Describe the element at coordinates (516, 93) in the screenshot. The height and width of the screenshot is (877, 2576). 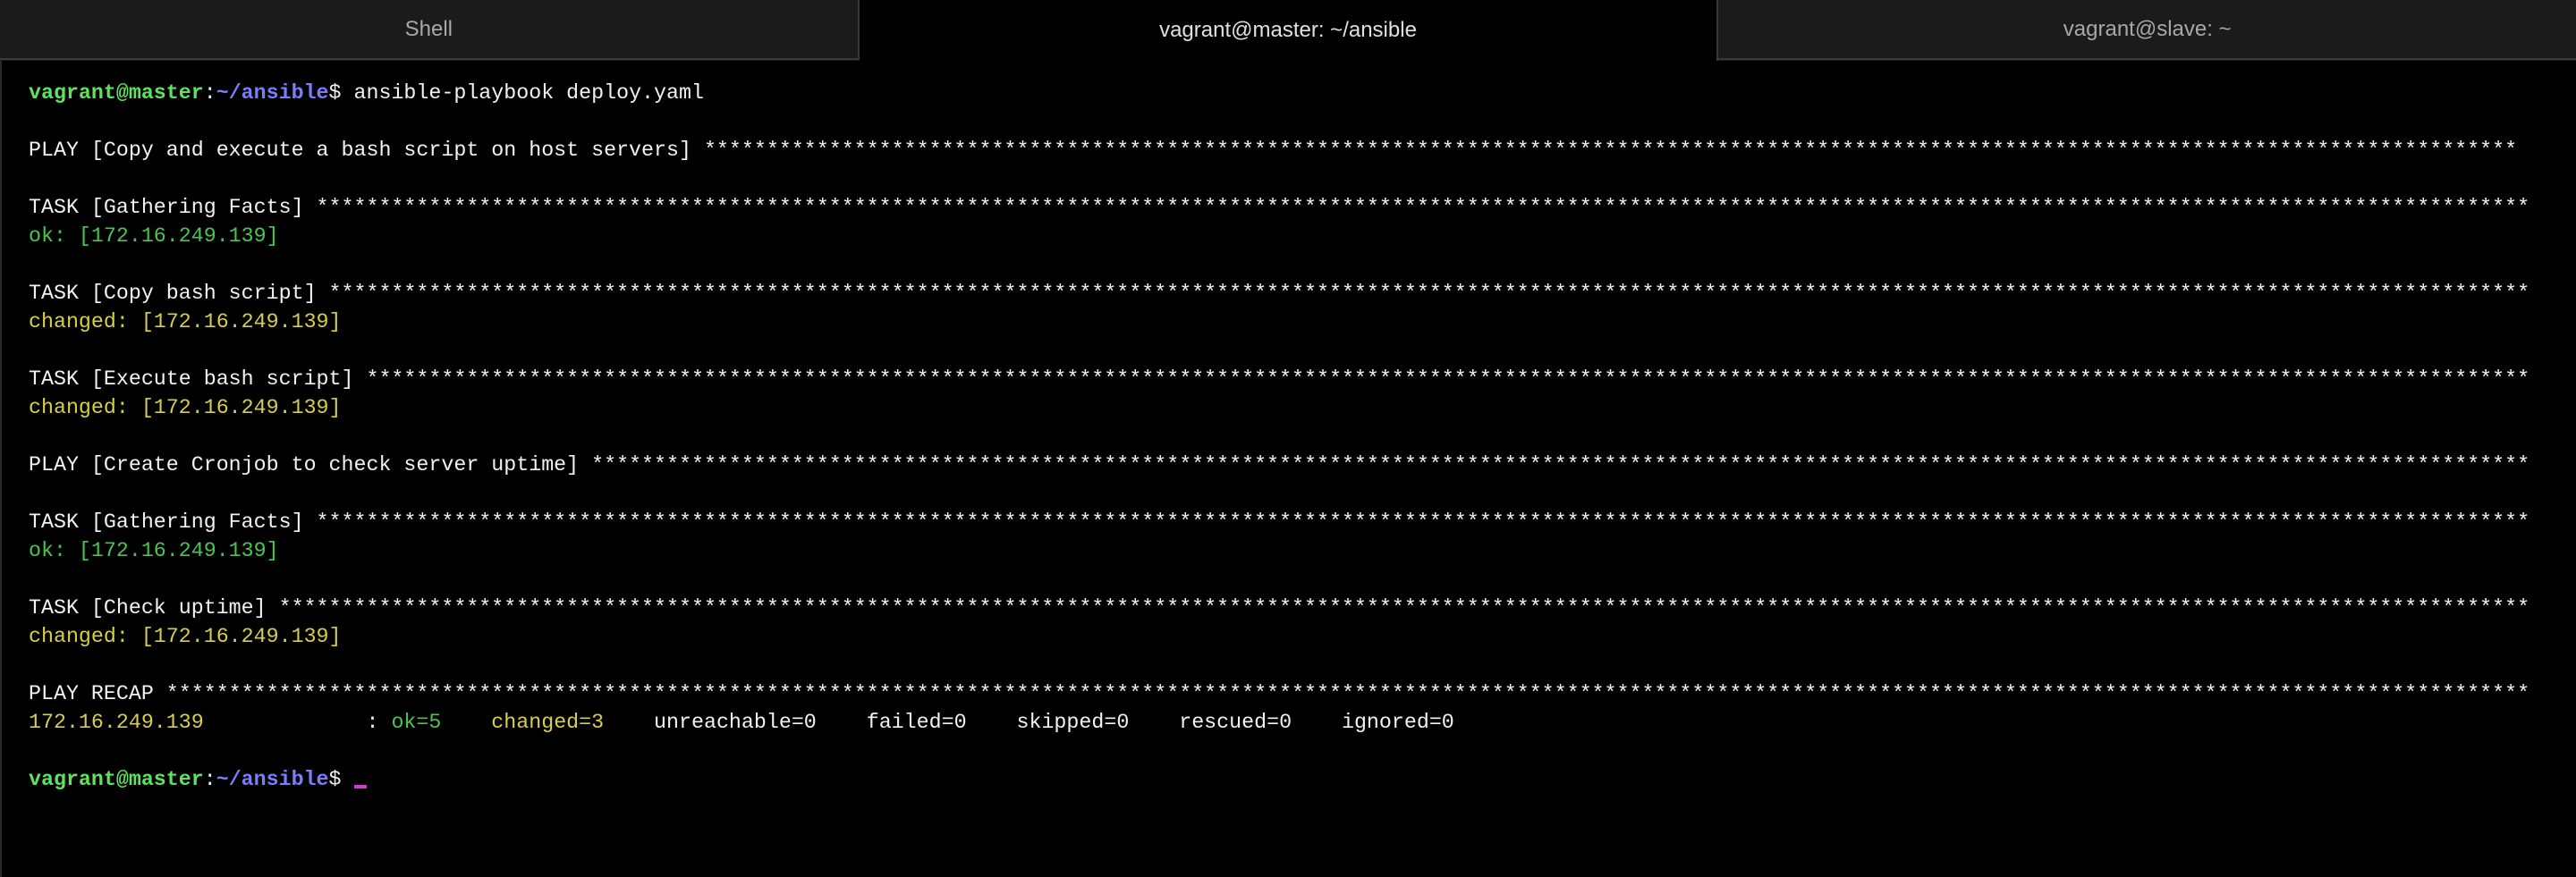
I see `output-text: $ ansible-playbook deploy.yaml` at that location.